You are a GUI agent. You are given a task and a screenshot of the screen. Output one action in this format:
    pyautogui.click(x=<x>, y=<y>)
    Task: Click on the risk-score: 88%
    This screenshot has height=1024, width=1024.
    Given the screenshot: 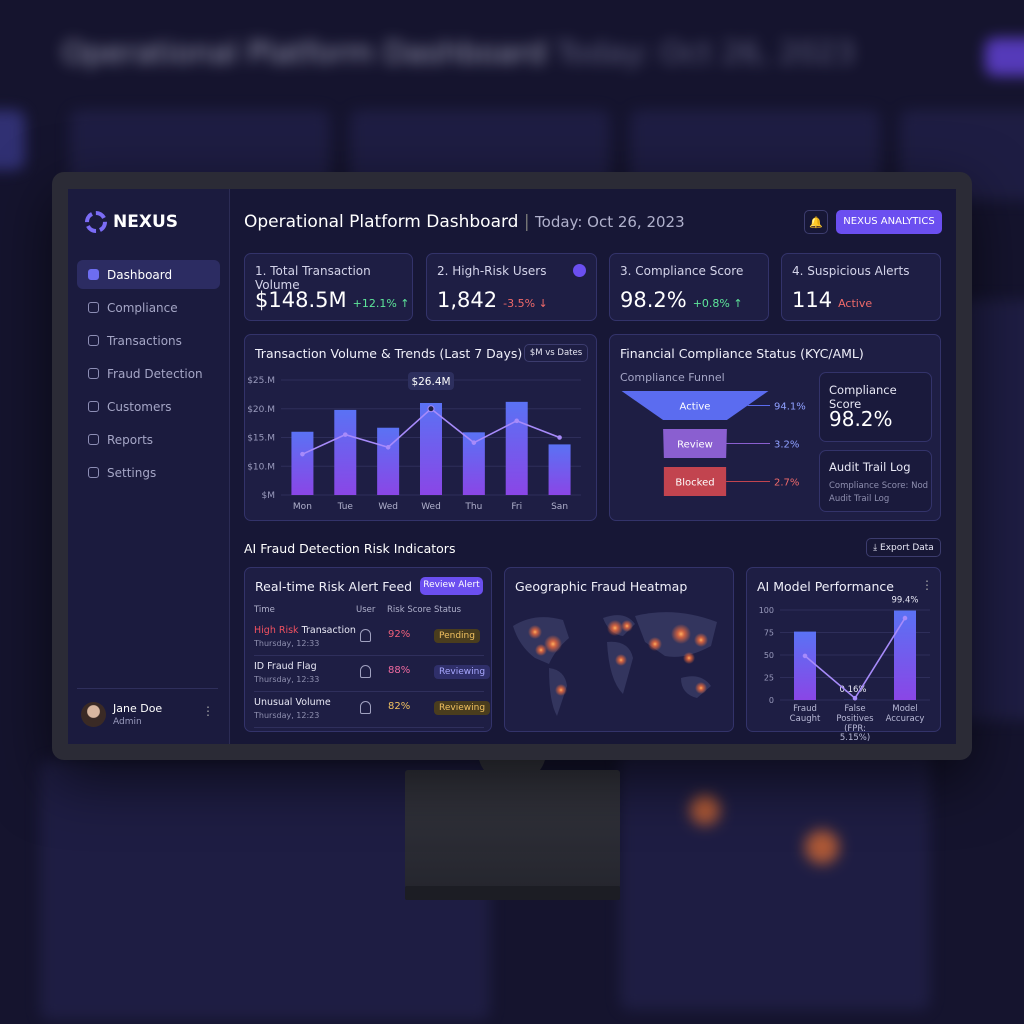 What is the action you would take?
    pyautogui.click(x=399, y=670)
    